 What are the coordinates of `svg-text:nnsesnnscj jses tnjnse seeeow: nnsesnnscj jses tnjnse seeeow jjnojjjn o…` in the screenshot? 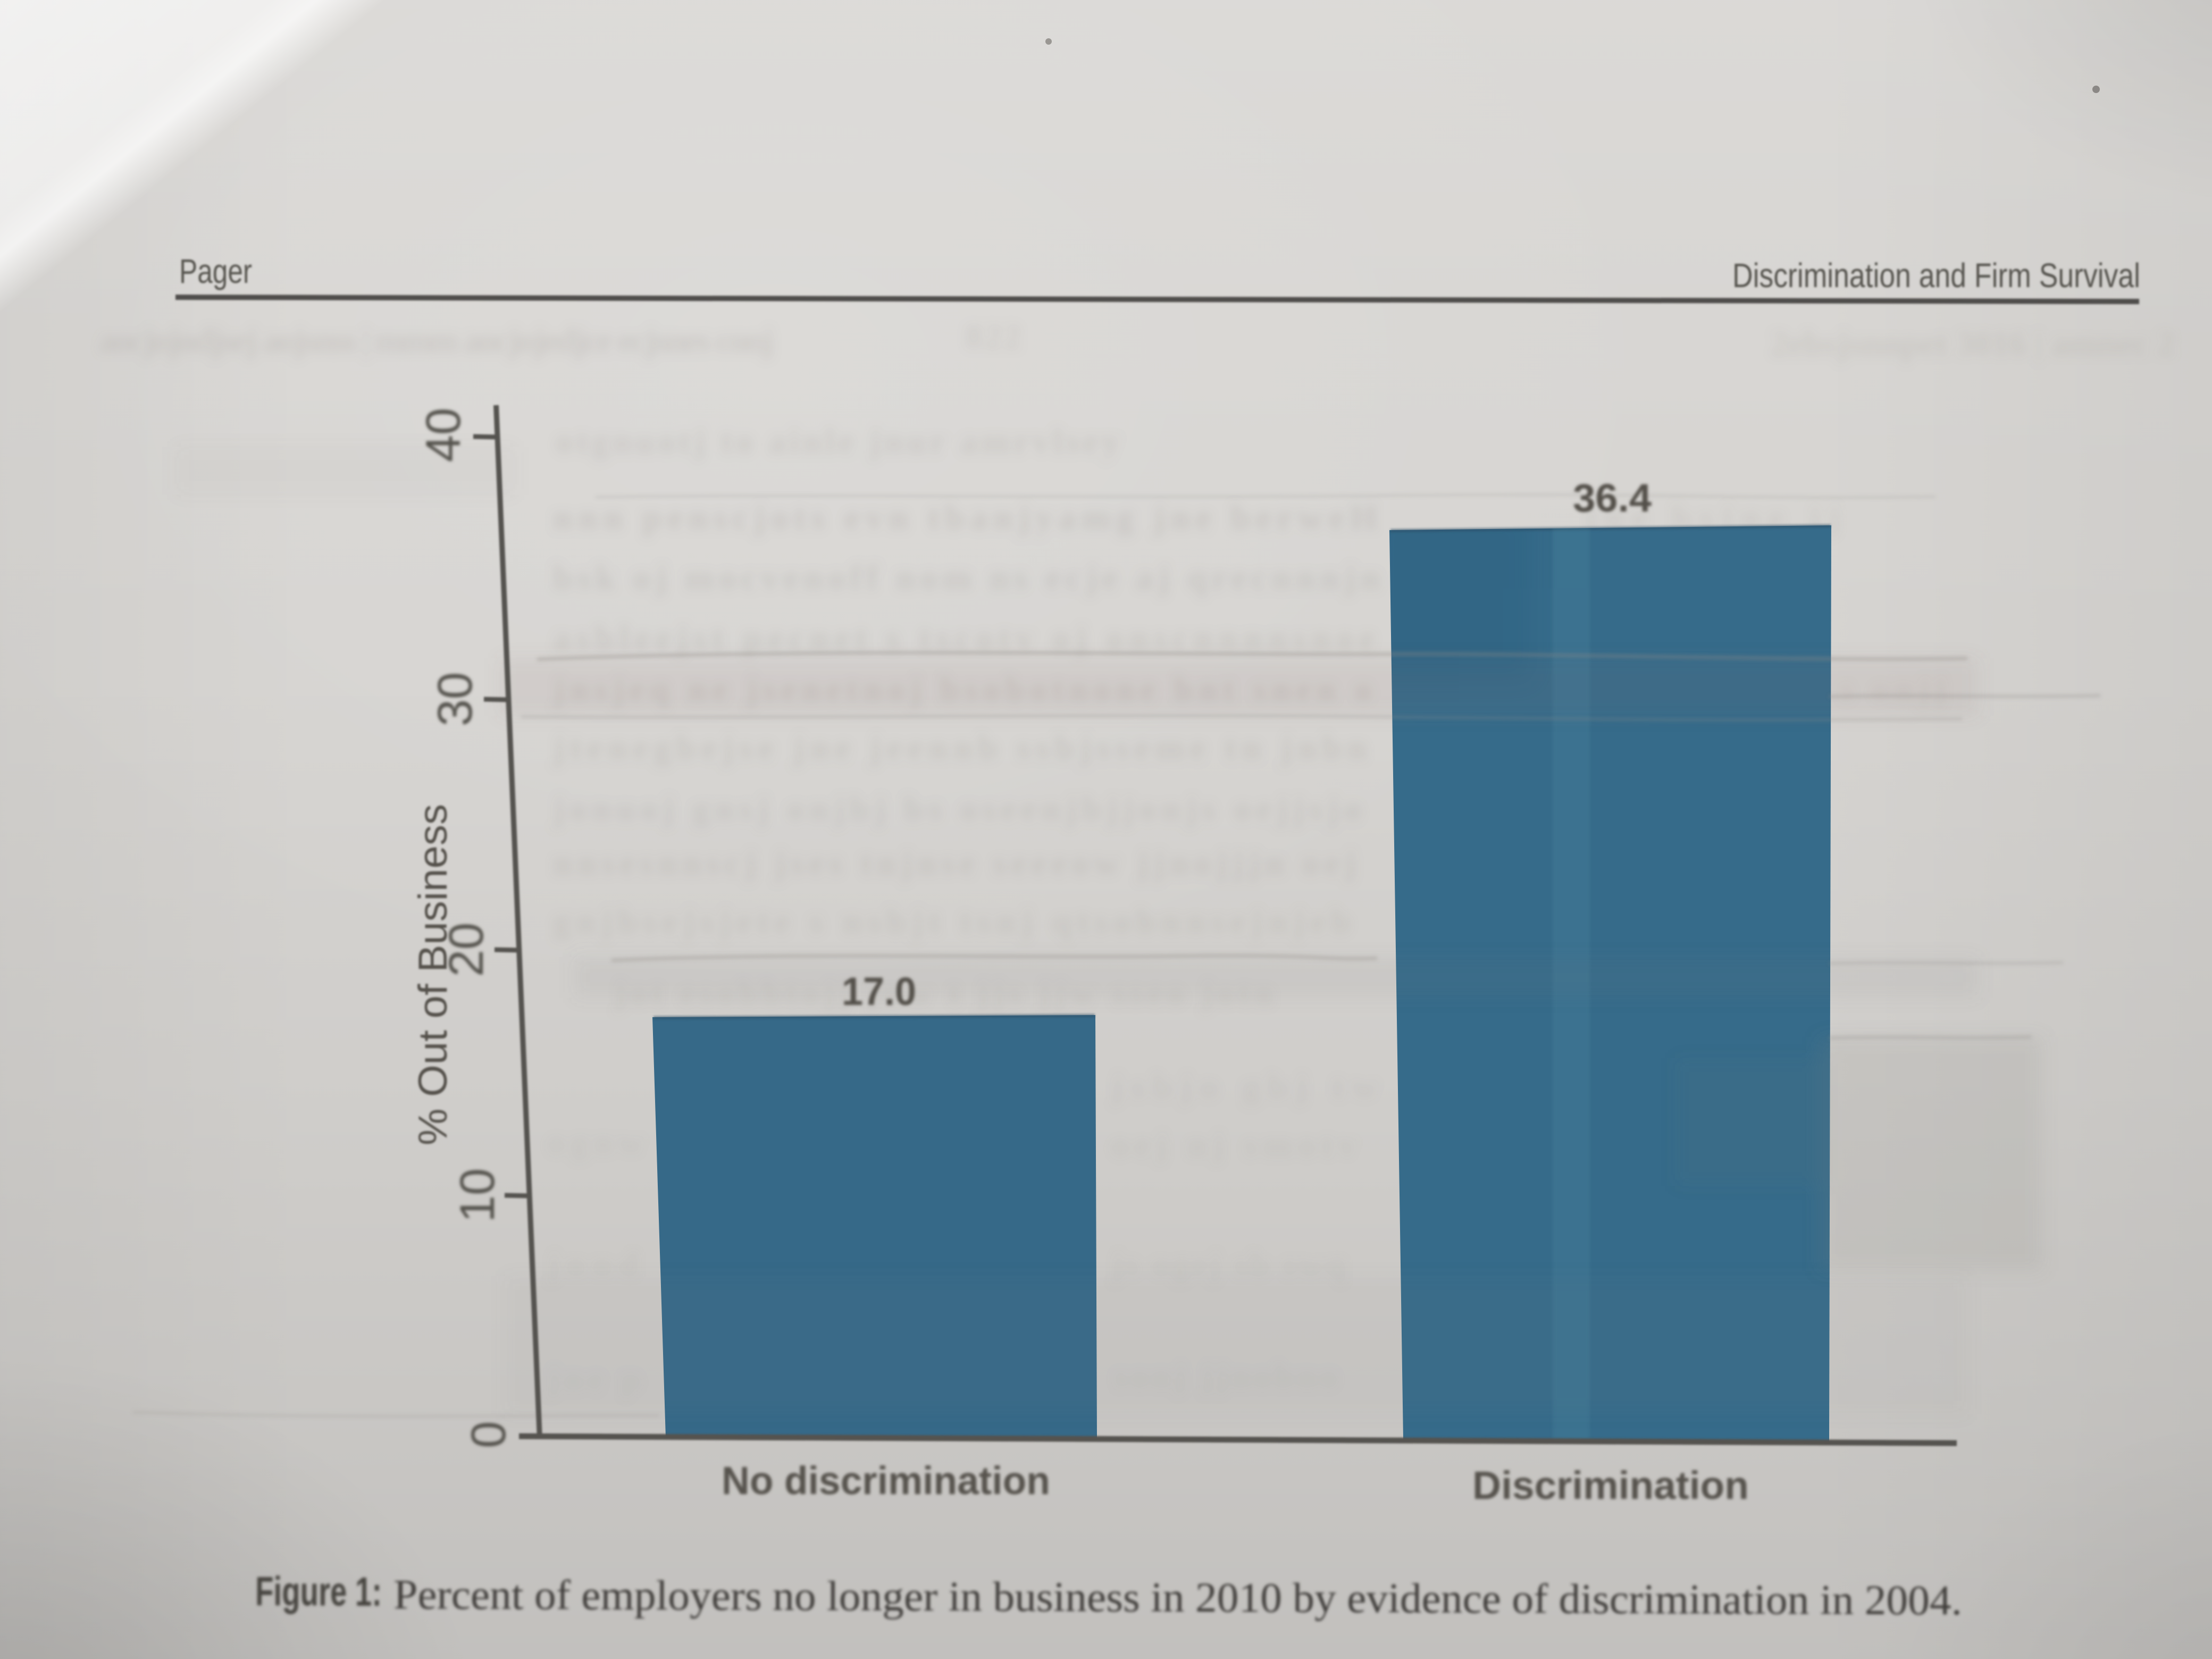 It's located at (954, 863).